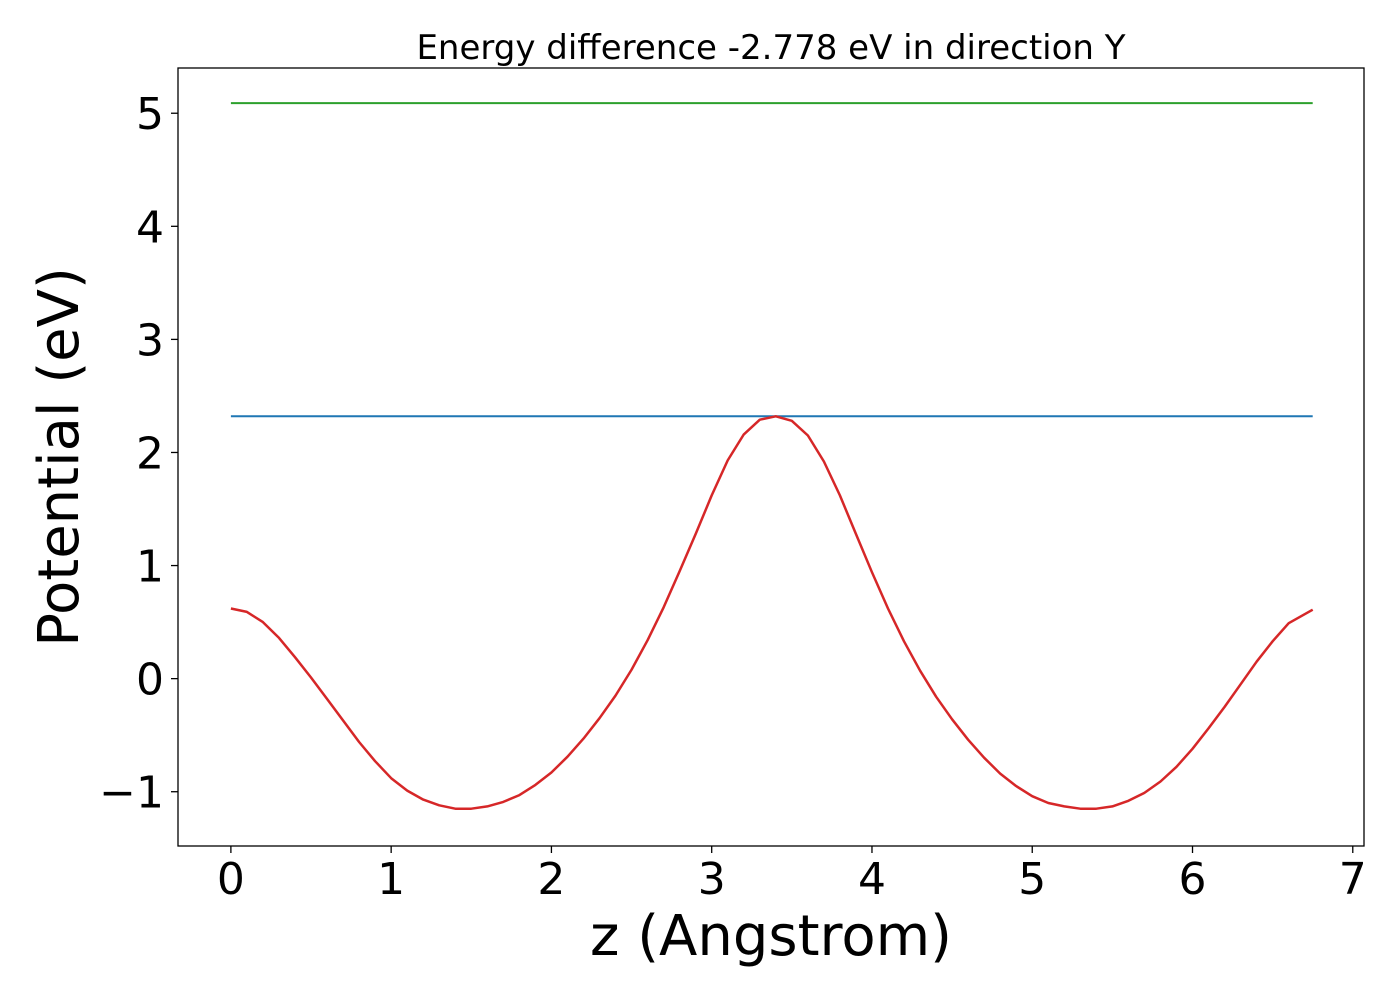 This screenshot has width=1400, height=1000. I want to click on y-axis: −1 0 1 2 3 4 5, so click(138, 454).